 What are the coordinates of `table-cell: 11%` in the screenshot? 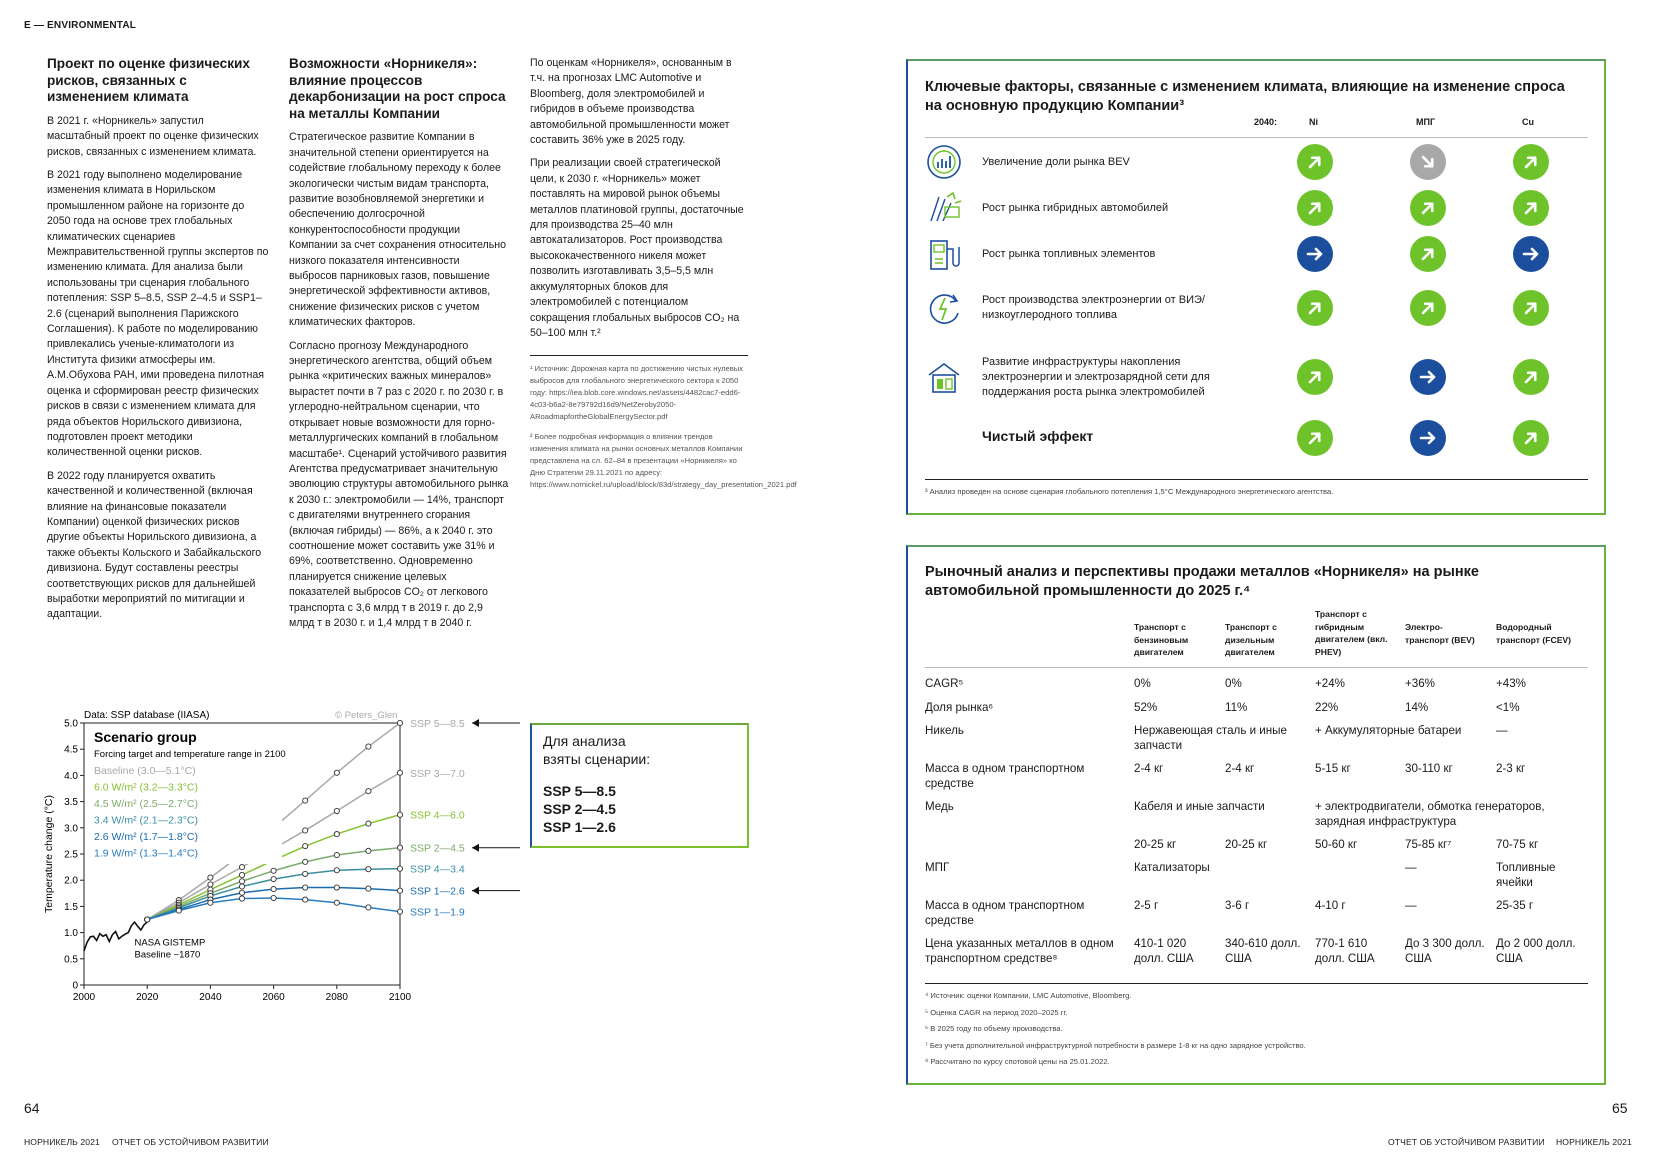 It's located at (1236, 707).